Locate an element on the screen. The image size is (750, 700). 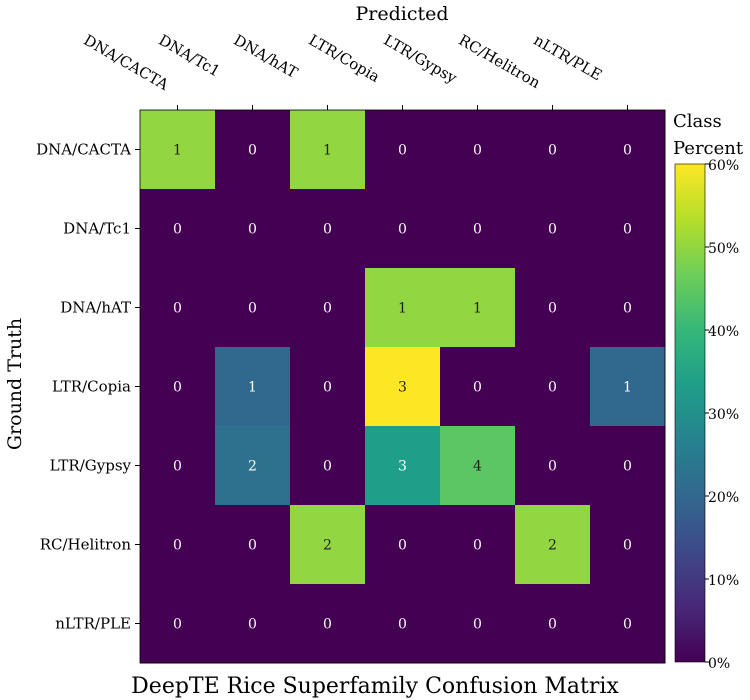
colorbar-tick-label: 40% is located at coordinates (723, 332).